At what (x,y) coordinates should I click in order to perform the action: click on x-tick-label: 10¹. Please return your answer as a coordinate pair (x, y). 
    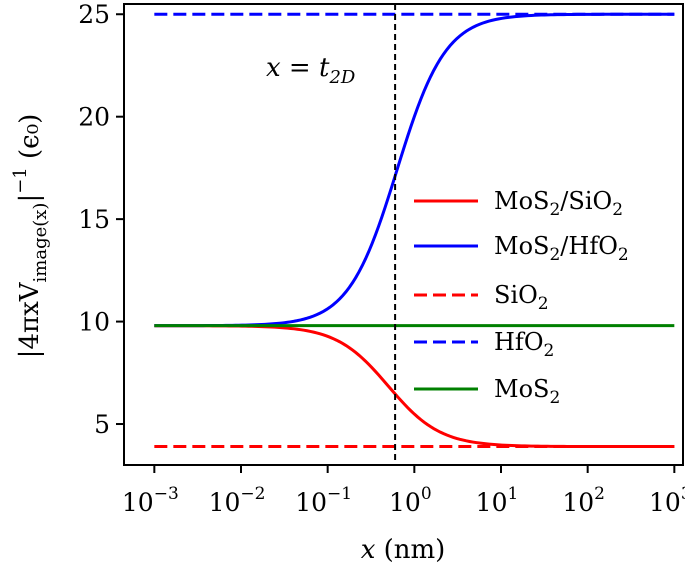
    Looking at the image, I should click on (497, 500).